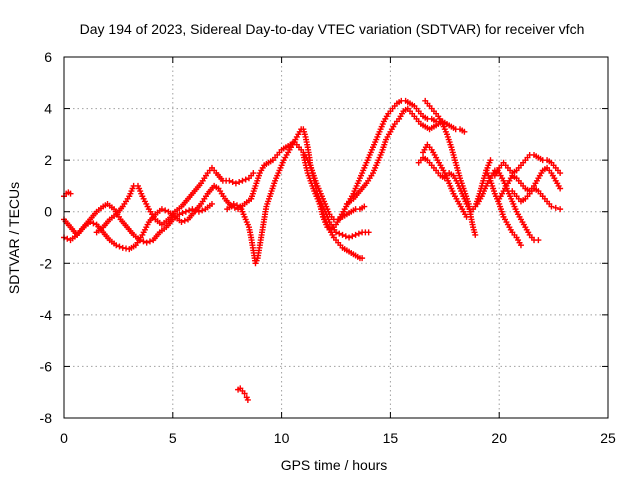 Image resolution: width=640 pixels, height=480 pixels. What do you see at coordinates (173, 438) in the screenshot?
I see `x-tick-label: 5` at bounding box center [173, 438].